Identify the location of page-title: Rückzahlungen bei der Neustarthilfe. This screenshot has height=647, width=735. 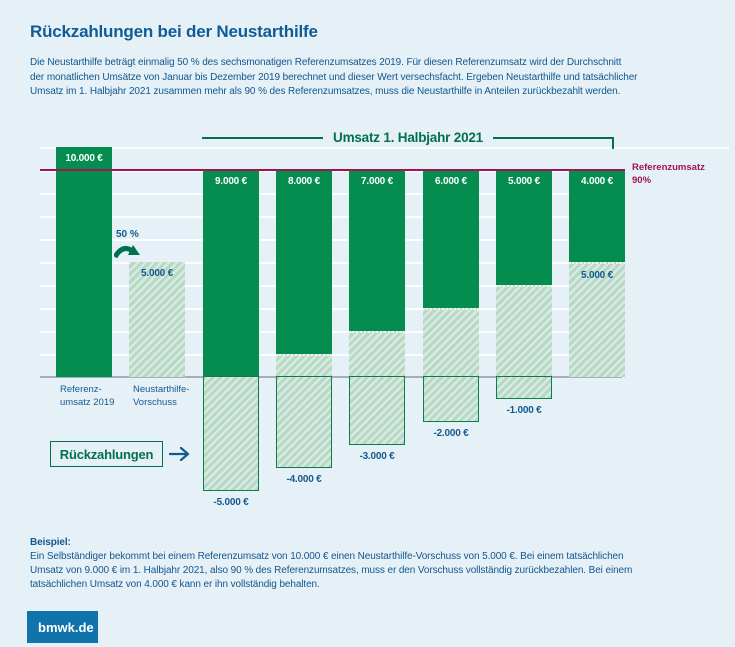
(174, 31).